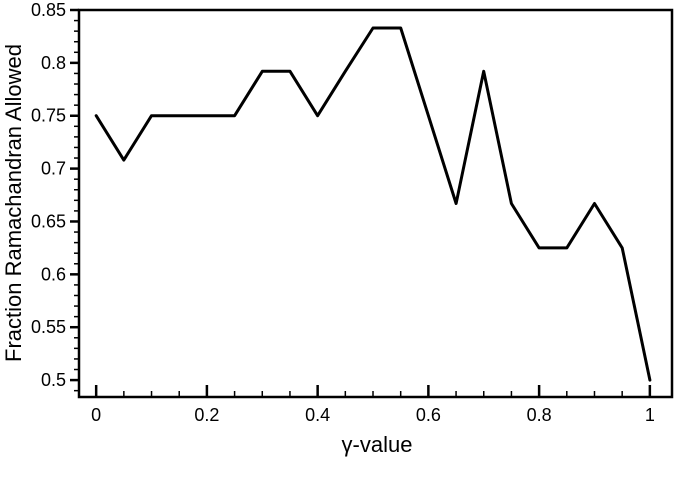 The height and width of the screenshot is (480, 680). I want to click on x-tick-label: 0.6, so click(428, 415).